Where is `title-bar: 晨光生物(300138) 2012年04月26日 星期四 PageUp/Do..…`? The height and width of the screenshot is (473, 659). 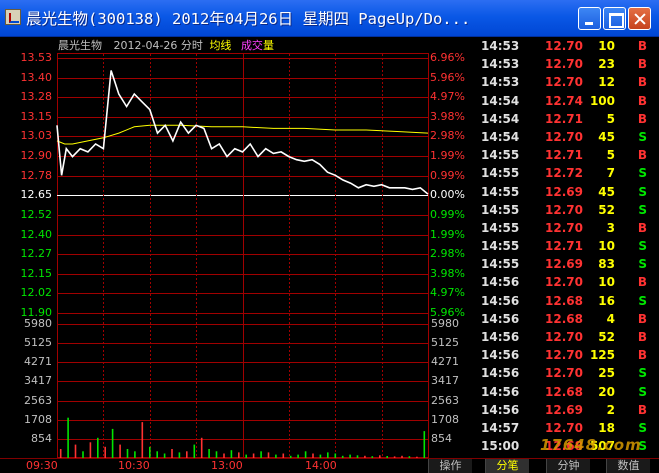
title-bar: 晨光生物(300138) 2012年04月26日 星期四 PageUp/Do..… is located at coordinates (329, 18).